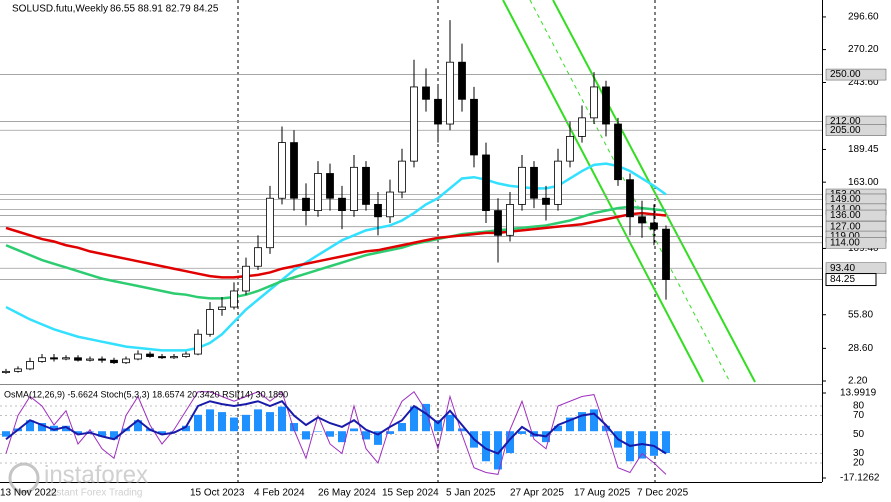  What do you see at coordinates (217, 493) in the screenshot?
I see `x-tick-label: 15 Oct 2023` at bounding box center [217, 493].